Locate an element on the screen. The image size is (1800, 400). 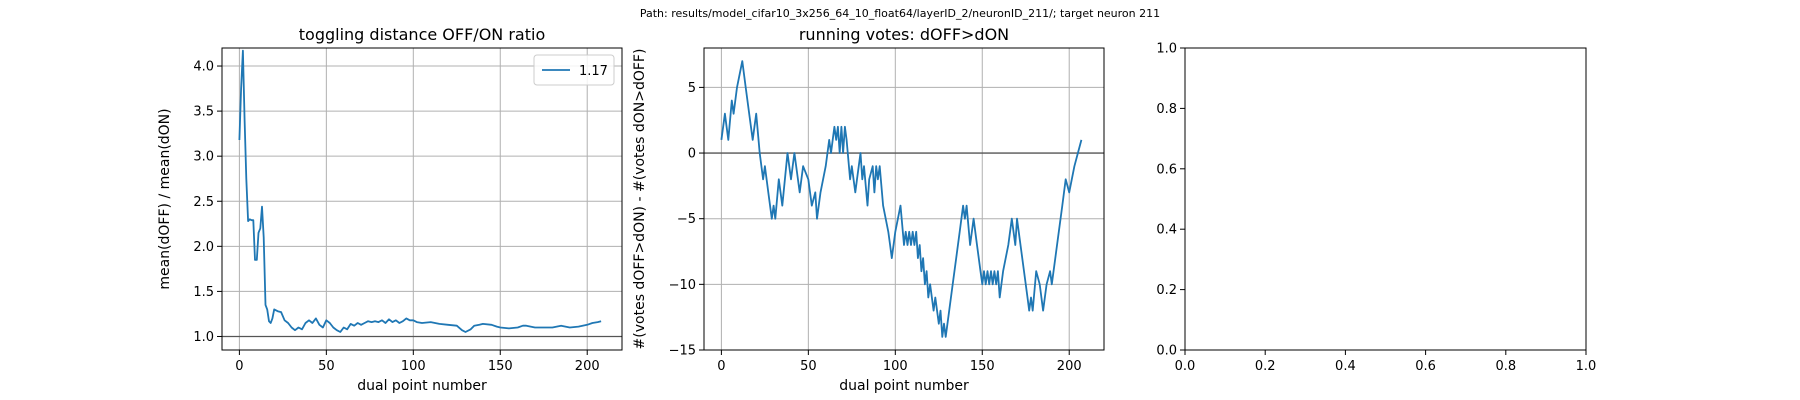
ratio-xtick-label: 100 is located at coordinates (413, 366).